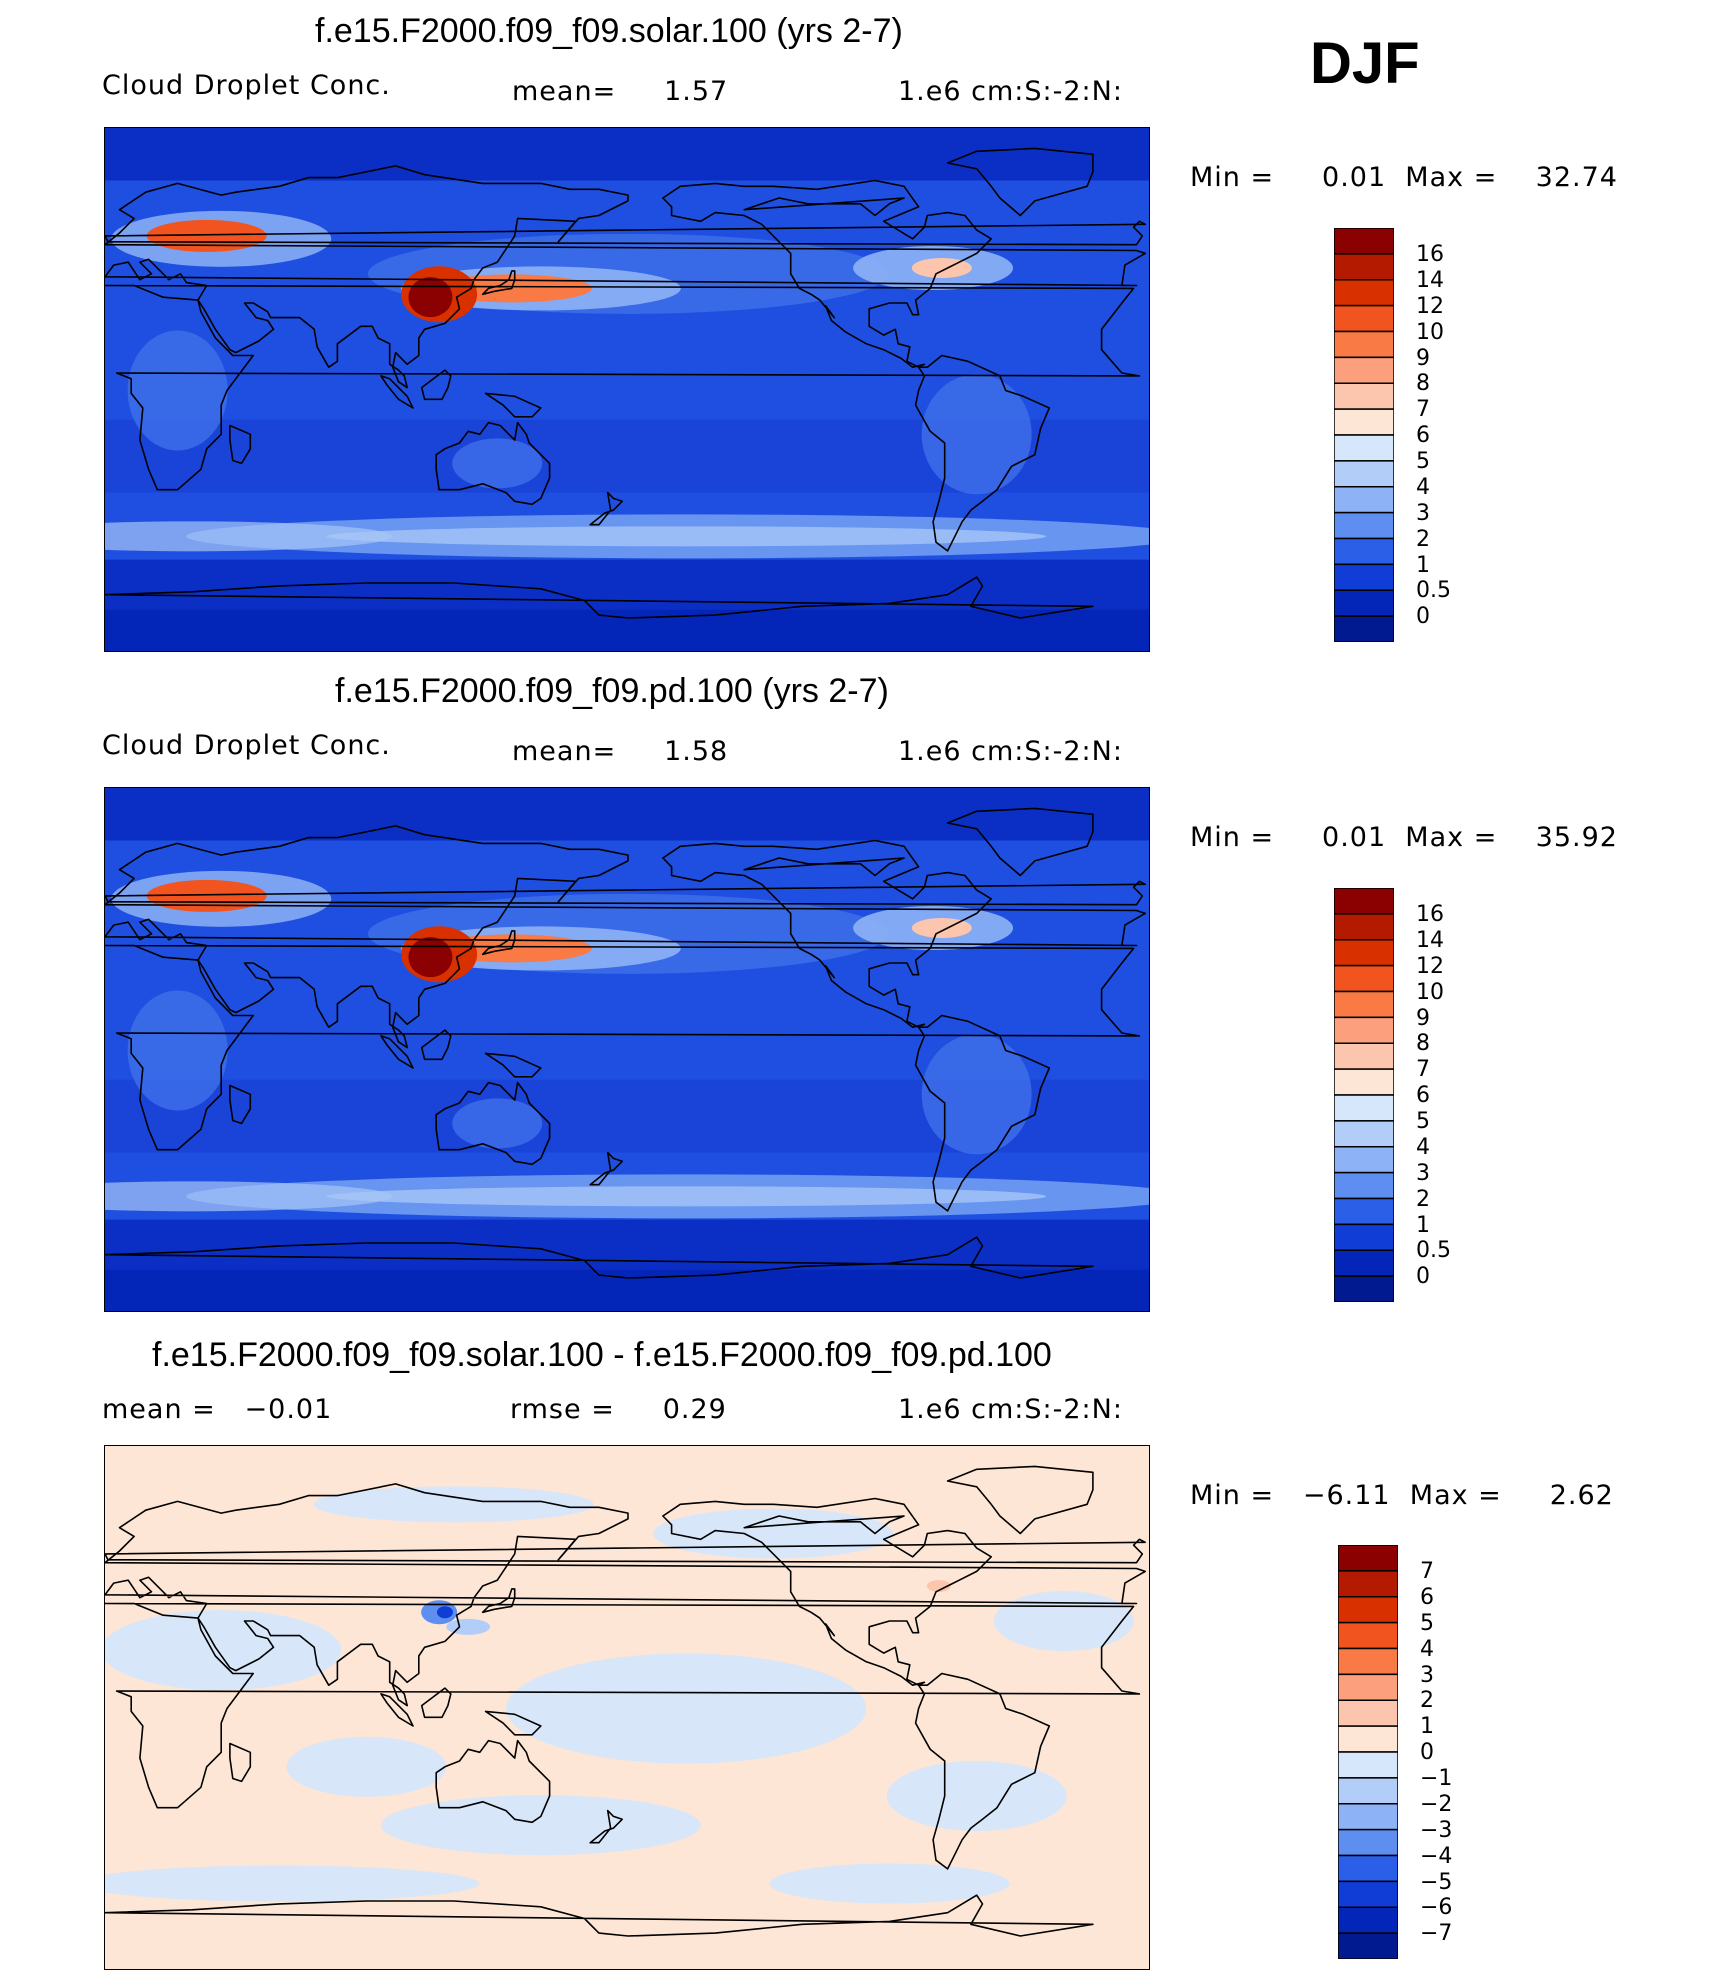 This screenshot has width=1710, height=1974. I want to click on panel3-colorbar, so click(1368, 1752).